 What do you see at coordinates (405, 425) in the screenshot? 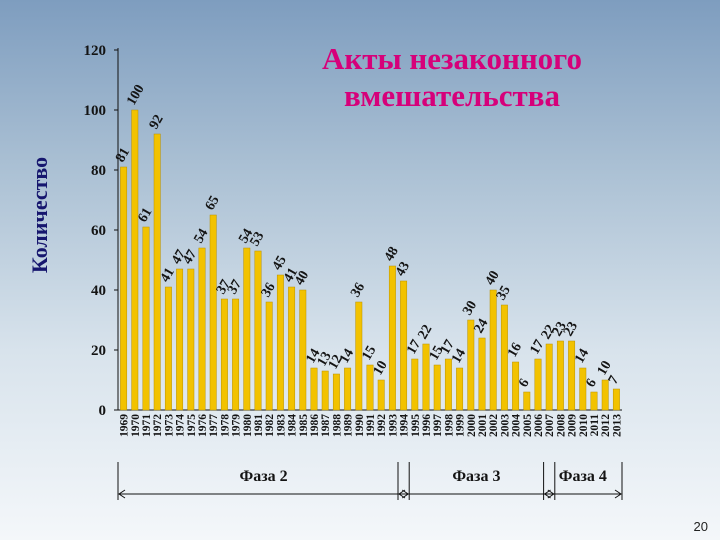
I see `x-tick-label: 1994` at bounding box center [405, 425].